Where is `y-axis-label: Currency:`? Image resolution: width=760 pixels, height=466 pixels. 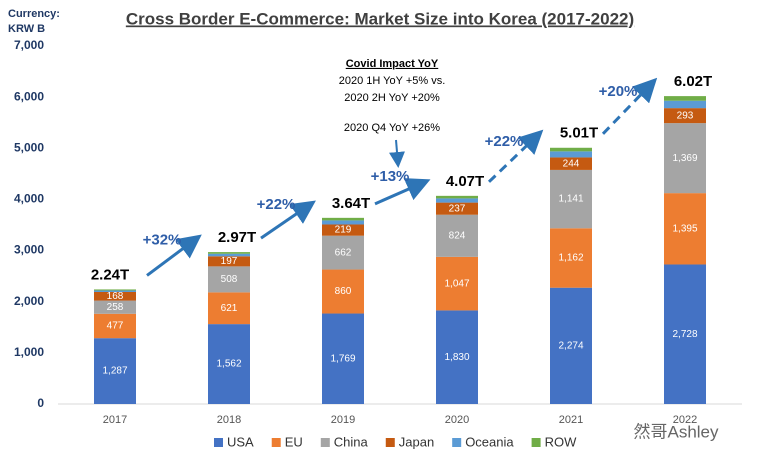 y-axis-label: Currency: is located at coordinates (34, 14).